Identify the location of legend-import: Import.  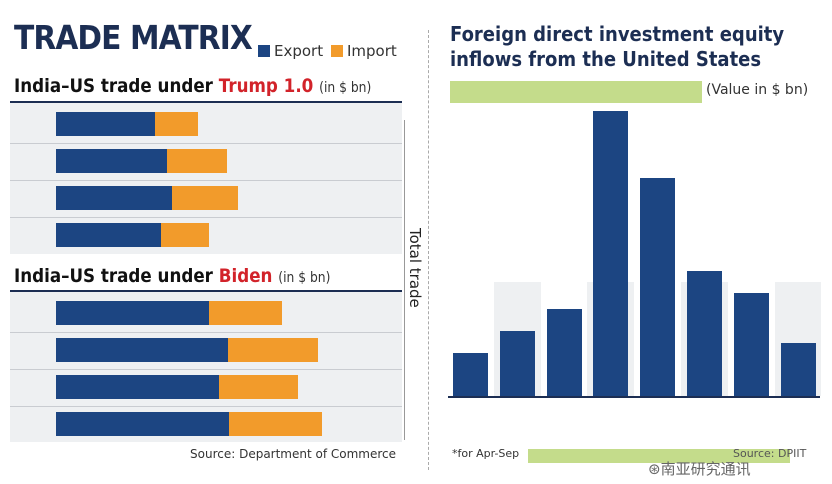
(364, 51).